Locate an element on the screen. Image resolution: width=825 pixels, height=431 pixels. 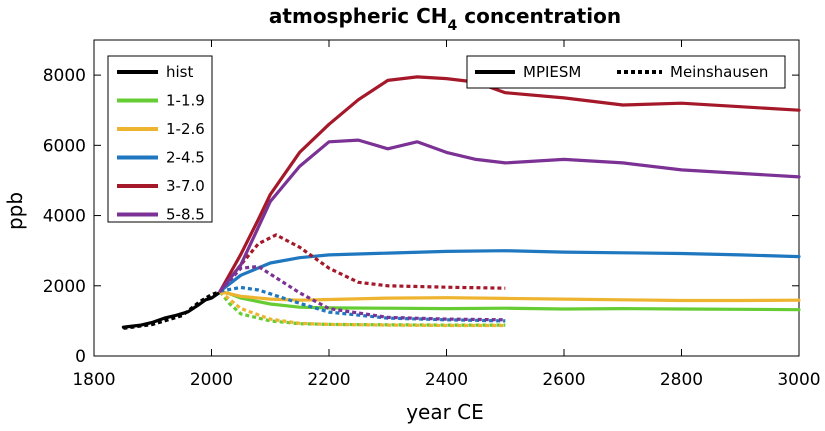
series-legend-box is located at coordinates (160, 139).